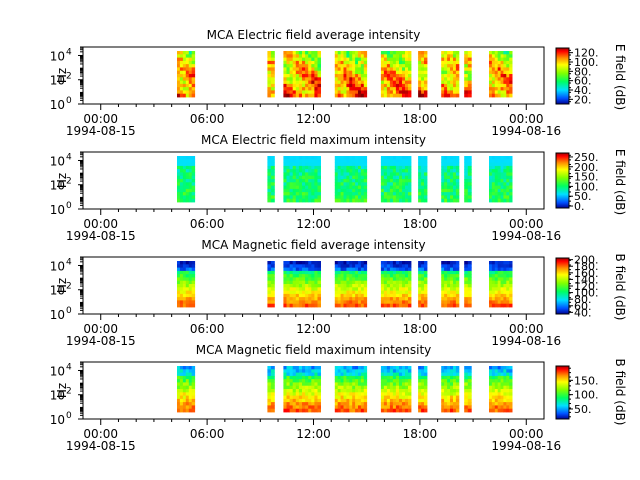 The height and width of the screenshot is (480, 640). Describe the element at coordinates (57, 161) in the screenshot. I see `y-tick-label: 10` at that location.